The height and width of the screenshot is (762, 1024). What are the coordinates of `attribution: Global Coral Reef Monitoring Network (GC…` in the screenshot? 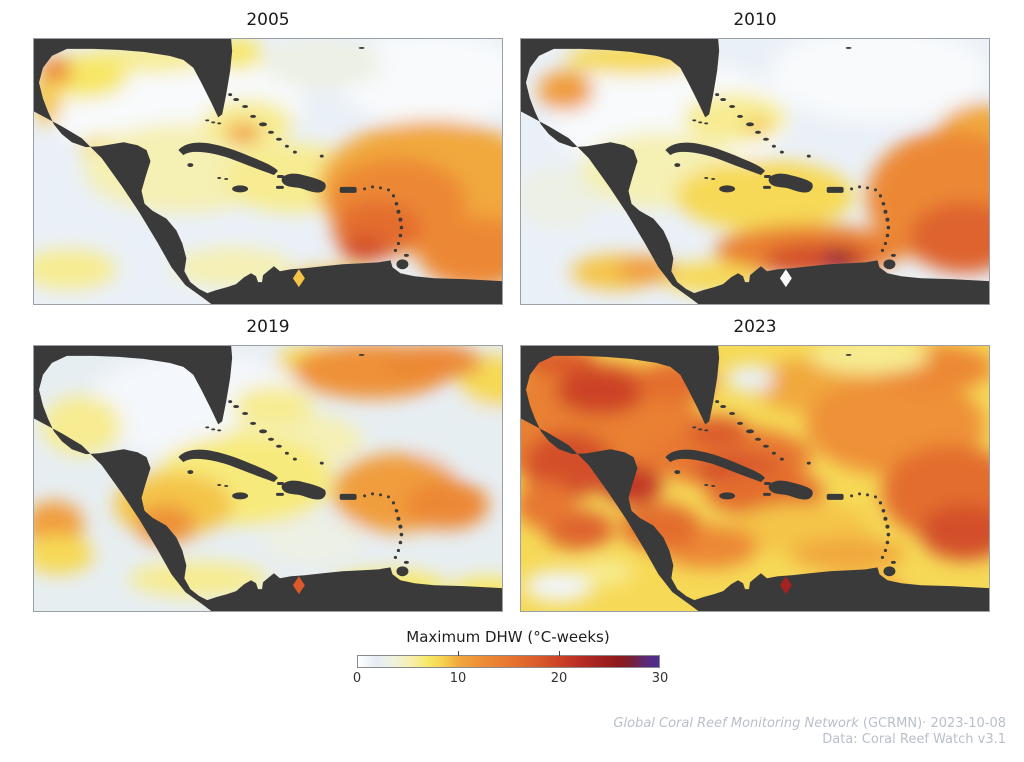 It's located at (809, 732).